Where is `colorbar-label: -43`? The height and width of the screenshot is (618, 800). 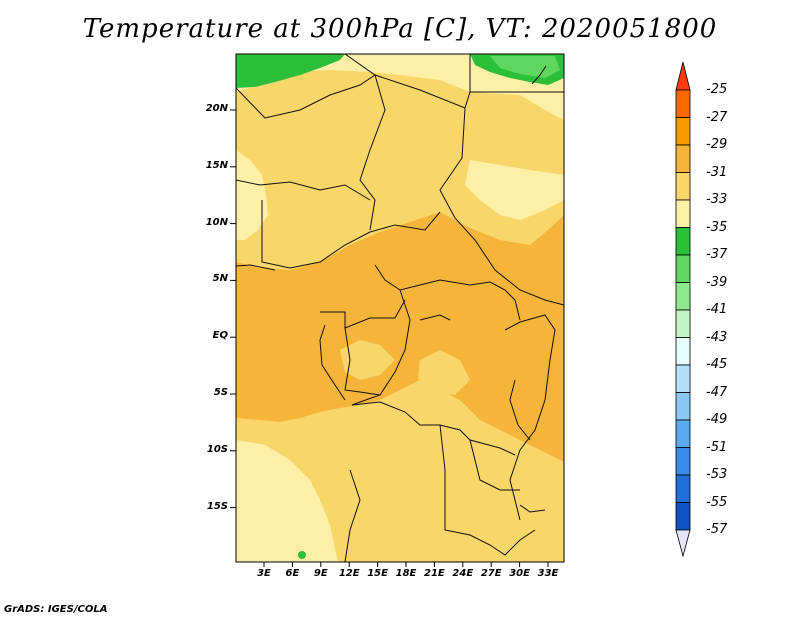
colorbar-label: -43 is located at coordinates (717, 337).